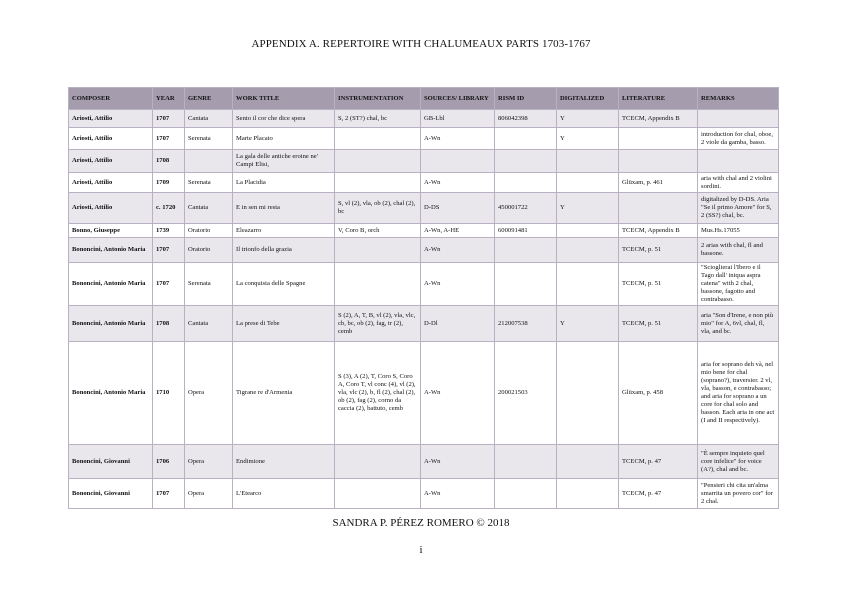 This screenshot has height=595, width=842. What do you see at coordinates (283, 461) in the screenshot?
I see `table-cell: Endimione` at bounding box center [283, 461].